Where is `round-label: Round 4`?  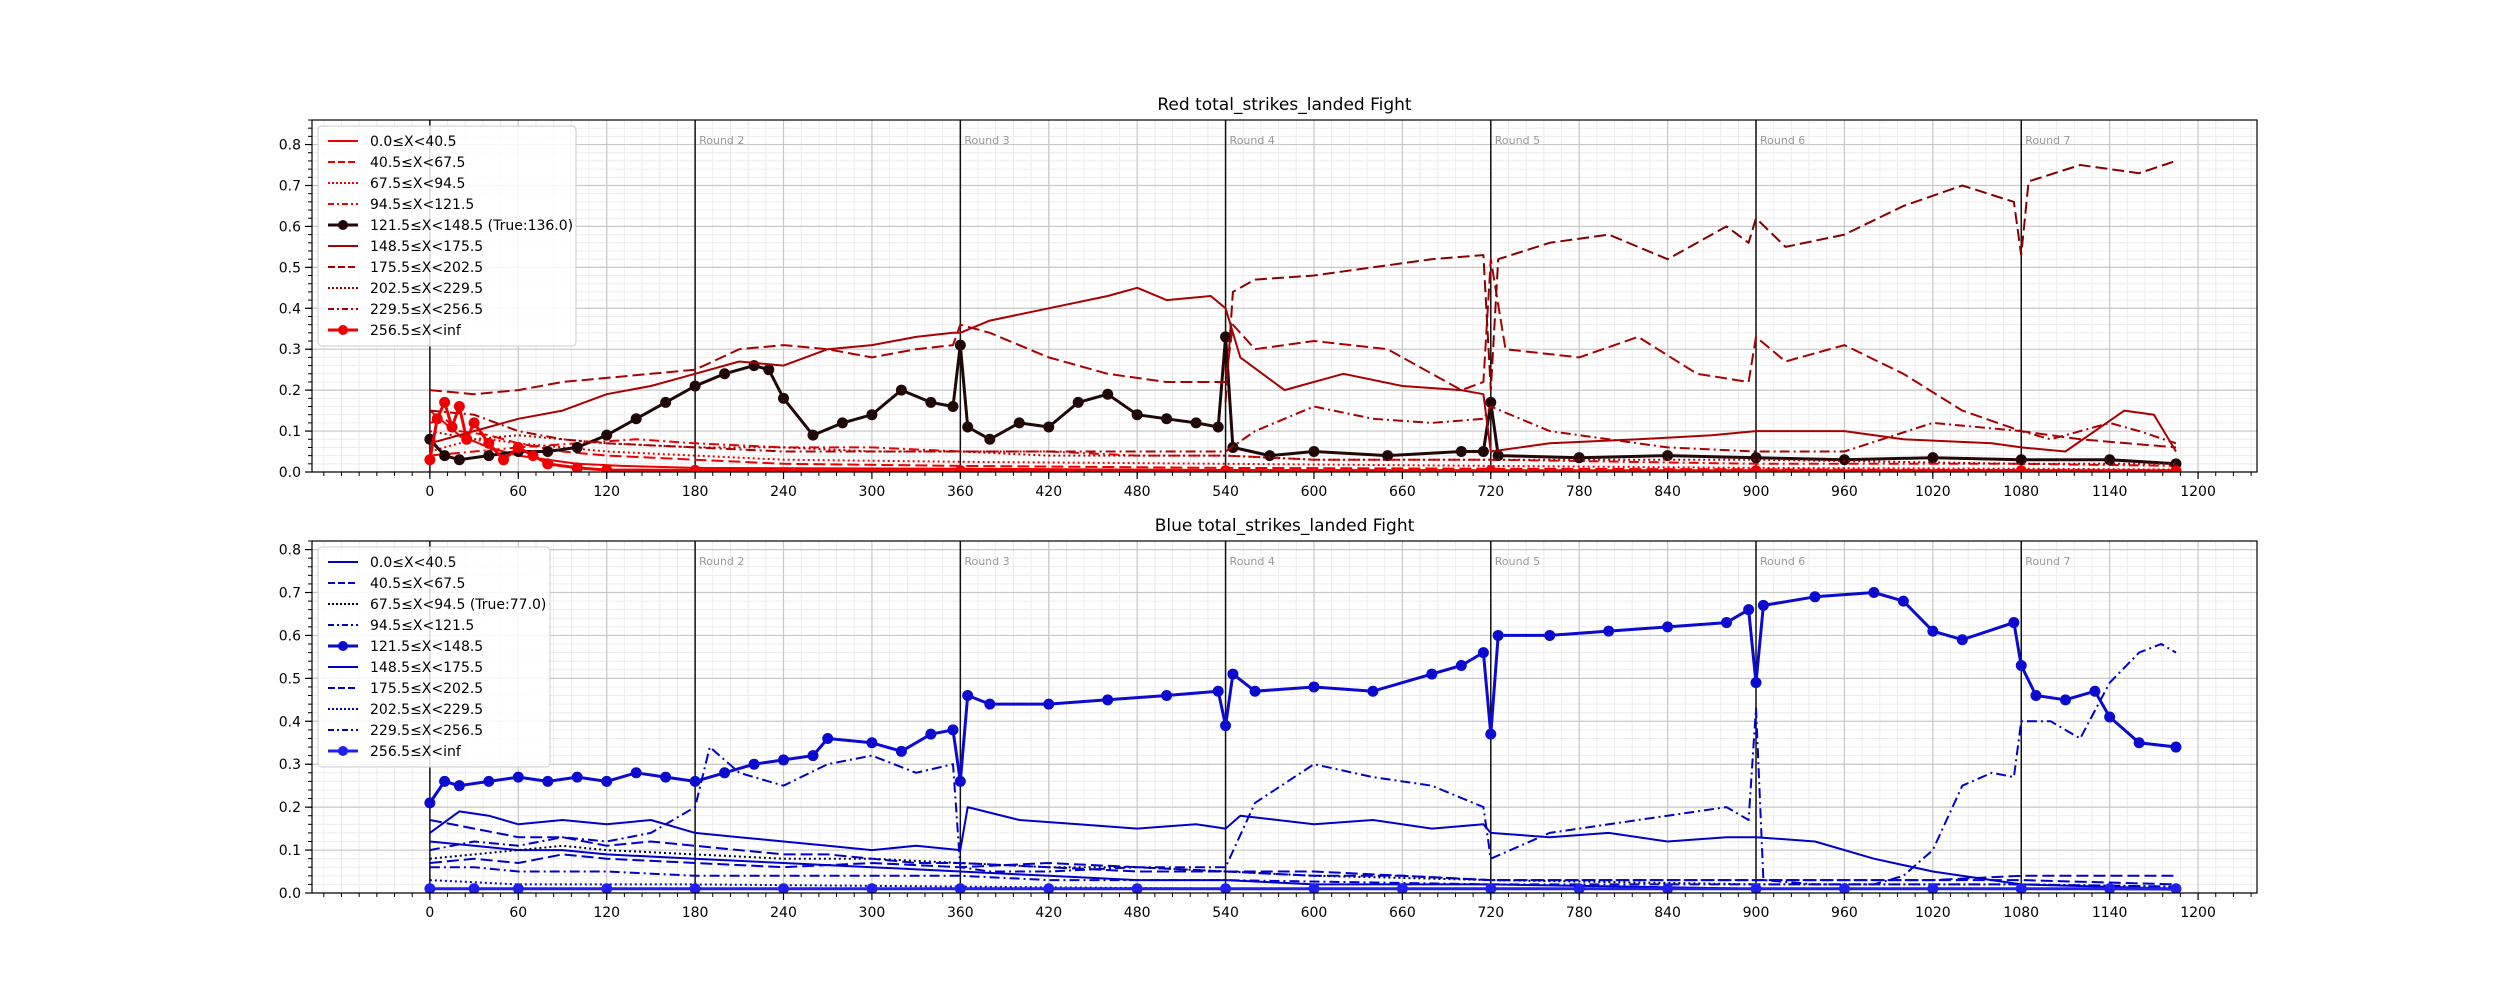 round-label: Round 4 is located at coordinates (1252, 140).